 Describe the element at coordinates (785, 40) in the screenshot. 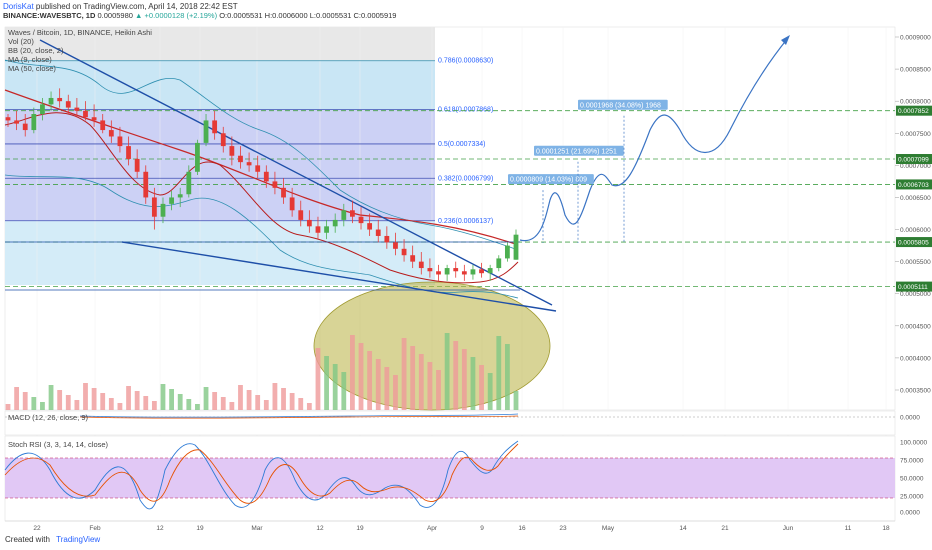

I see `projection-arrow` at that location.